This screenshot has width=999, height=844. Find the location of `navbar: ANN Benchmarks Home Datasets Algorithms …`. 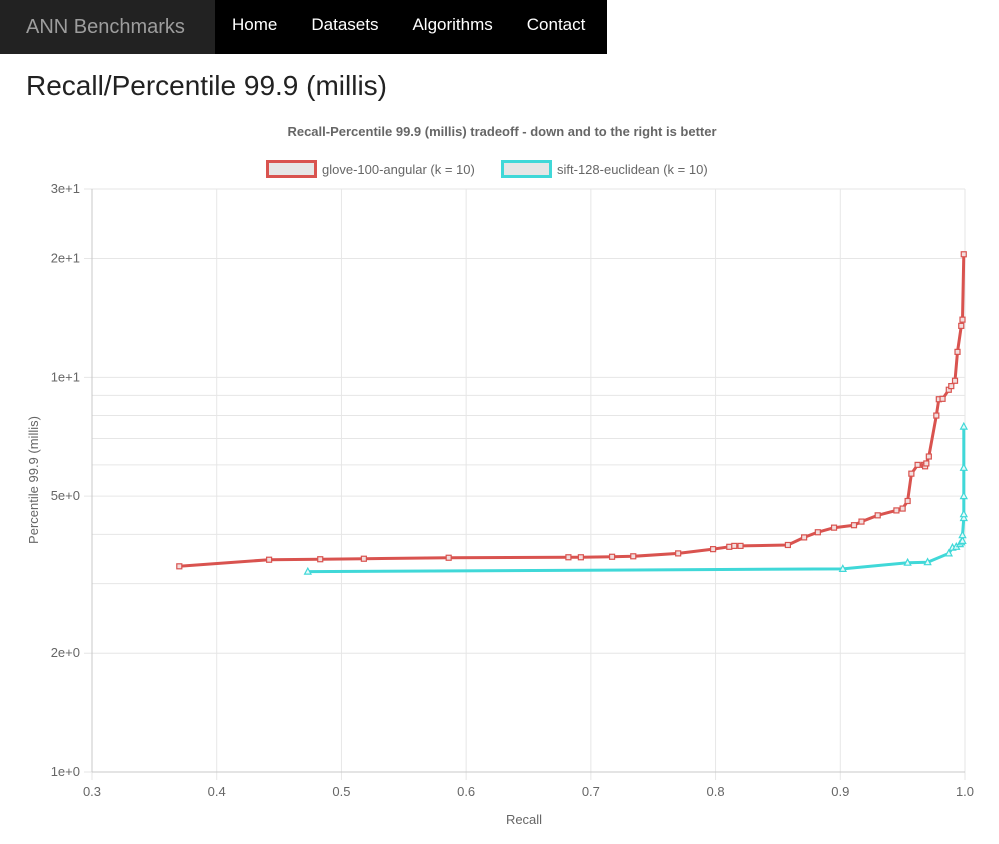

navbar: ANN Benchmarks Home Datasets Algorithms … is located at coordinates (303, 27).